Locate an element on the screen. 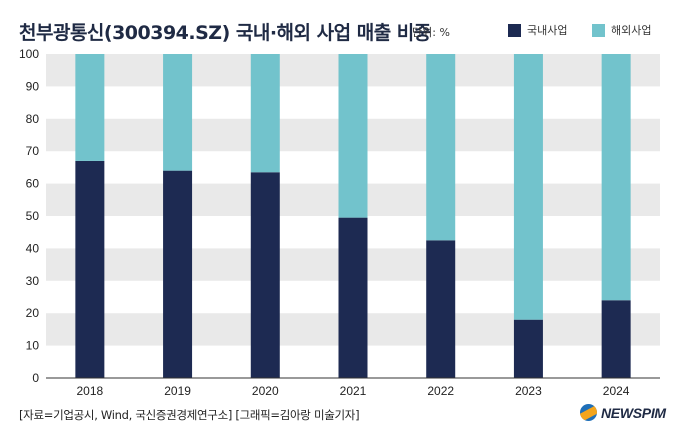 The height and width of the screenshot is (442, 680). x-tick-label: 2021 is located at coordinates (353, 391).